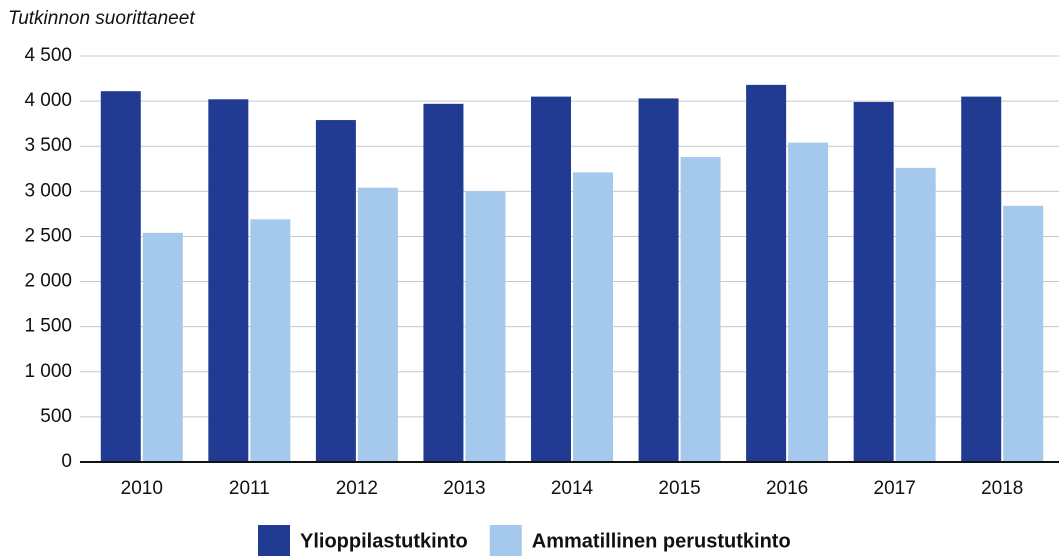 This screenshot has width=1059, height=556. What do you see at coordinates (661, 541) in the screenshot?
I see `legend-label: Ammatillinen perustutkinto` at bounding box center [661, 541].